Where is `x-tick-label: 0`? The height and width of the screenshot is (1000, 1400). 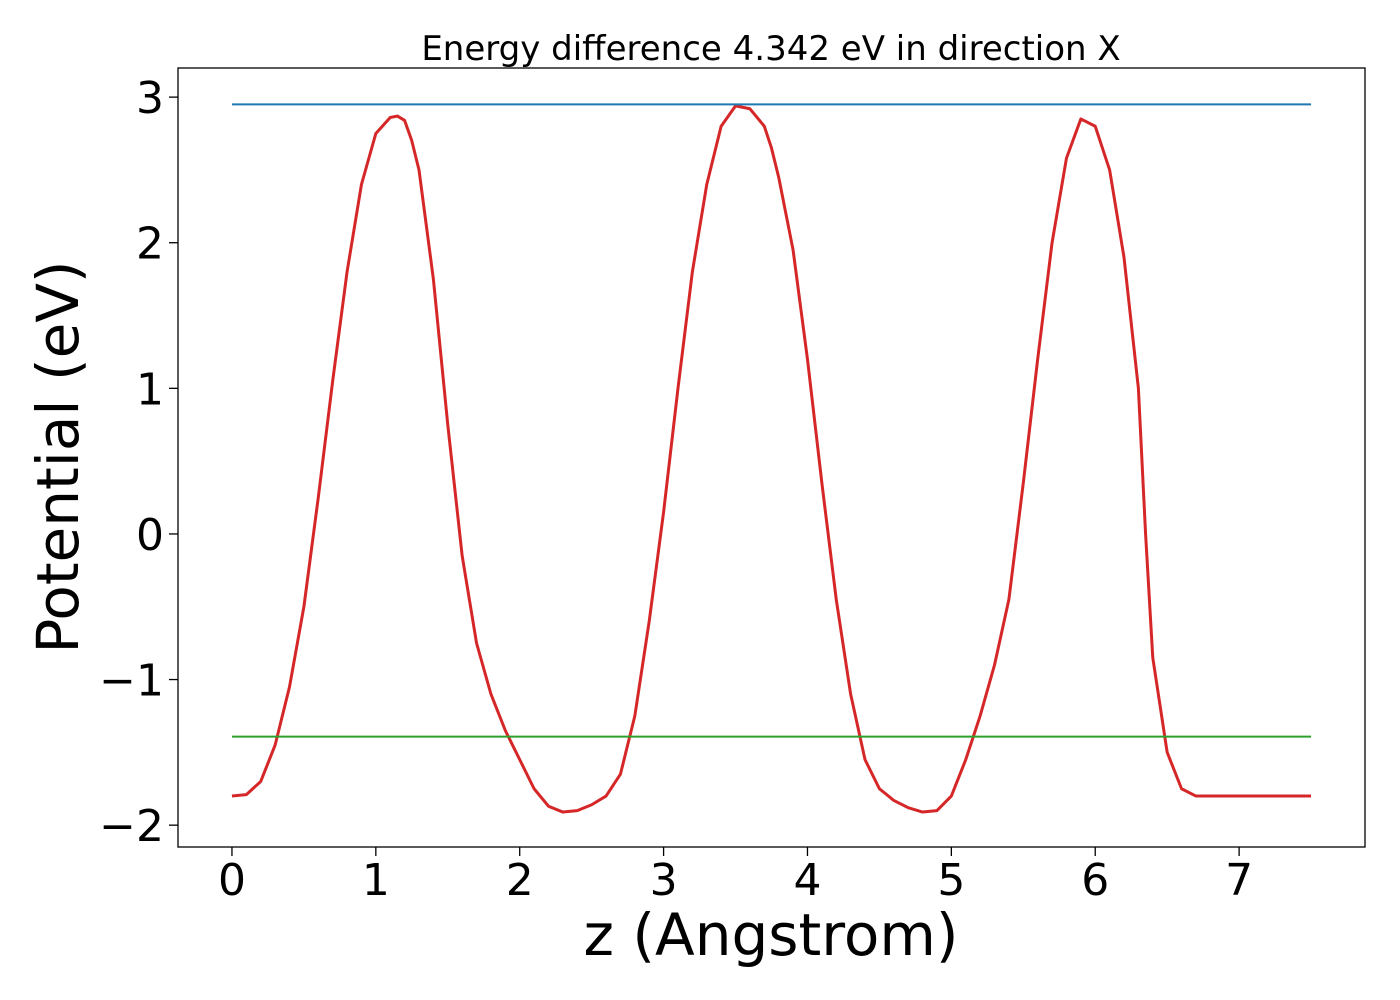 x-tick-label: 0 is located at coordinates (232, 880).